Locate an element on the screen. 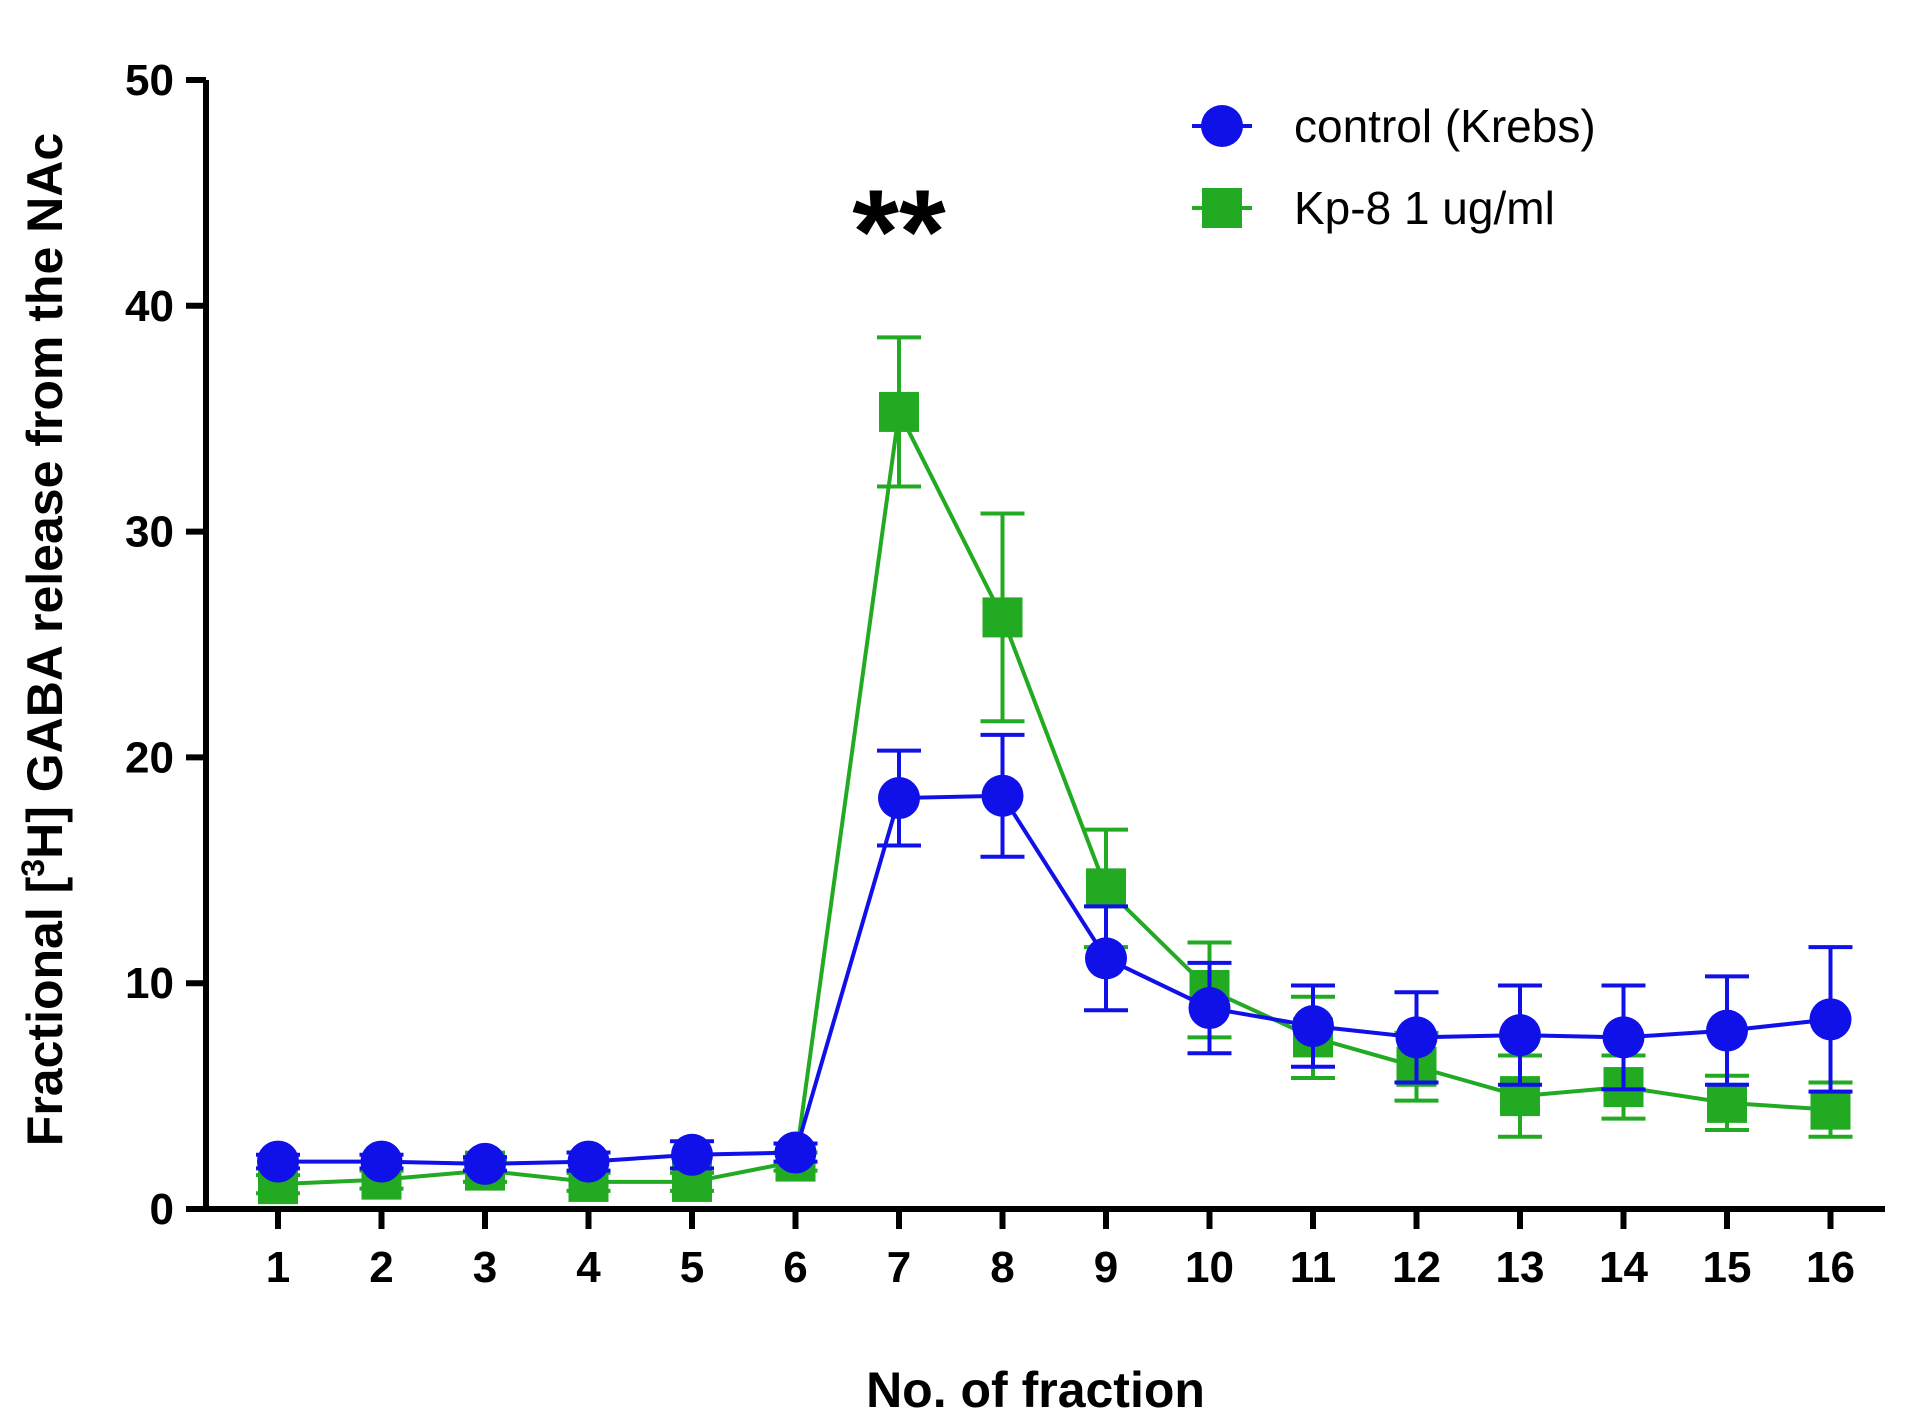  x-tick-label: 1 is located at coordinates (278, 1267).